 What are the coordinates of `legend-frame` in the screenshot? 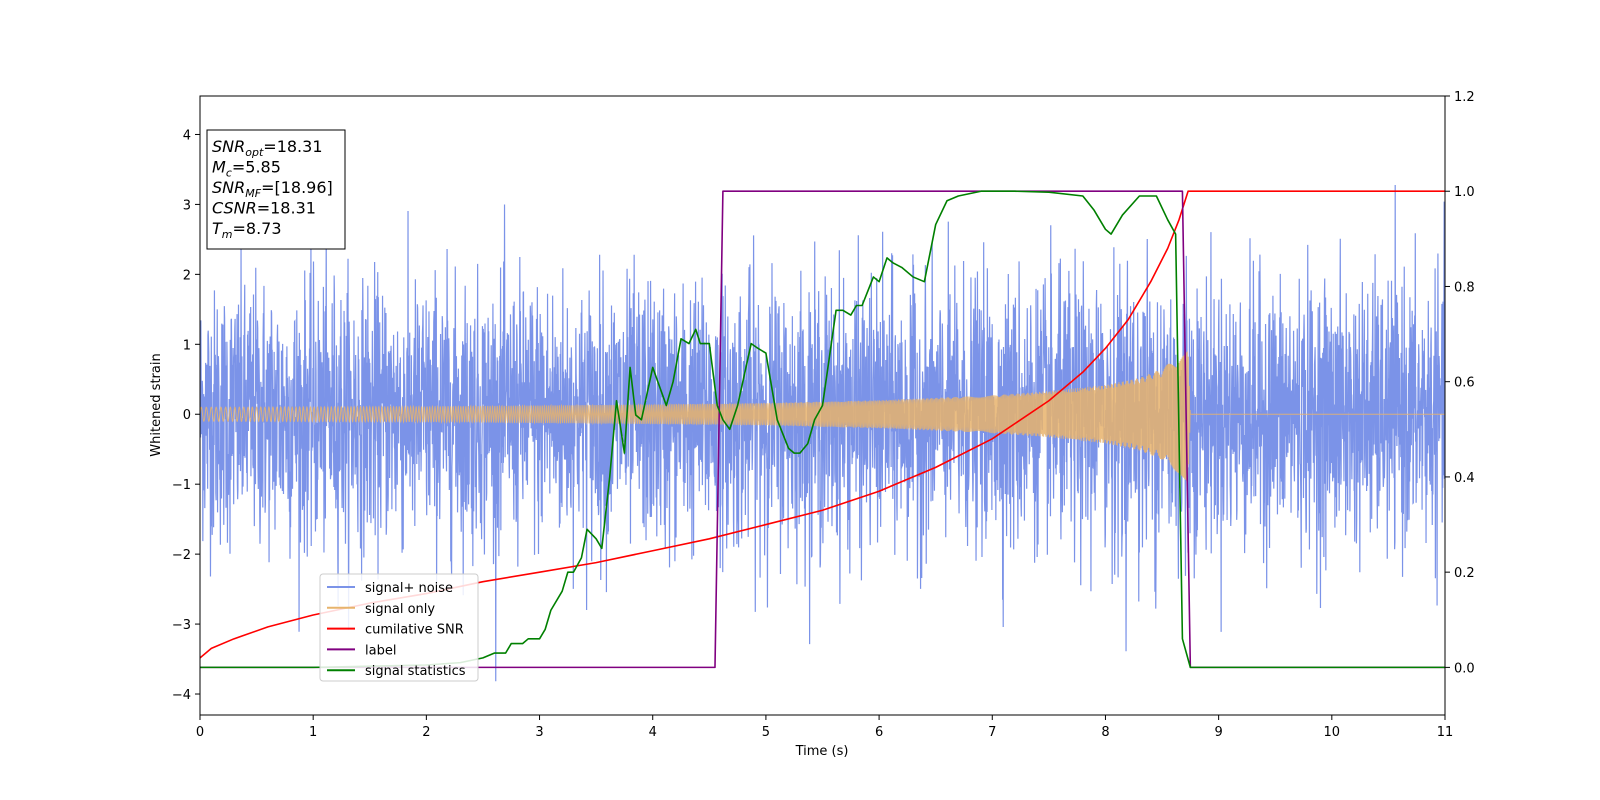 It's located at (399, 627).